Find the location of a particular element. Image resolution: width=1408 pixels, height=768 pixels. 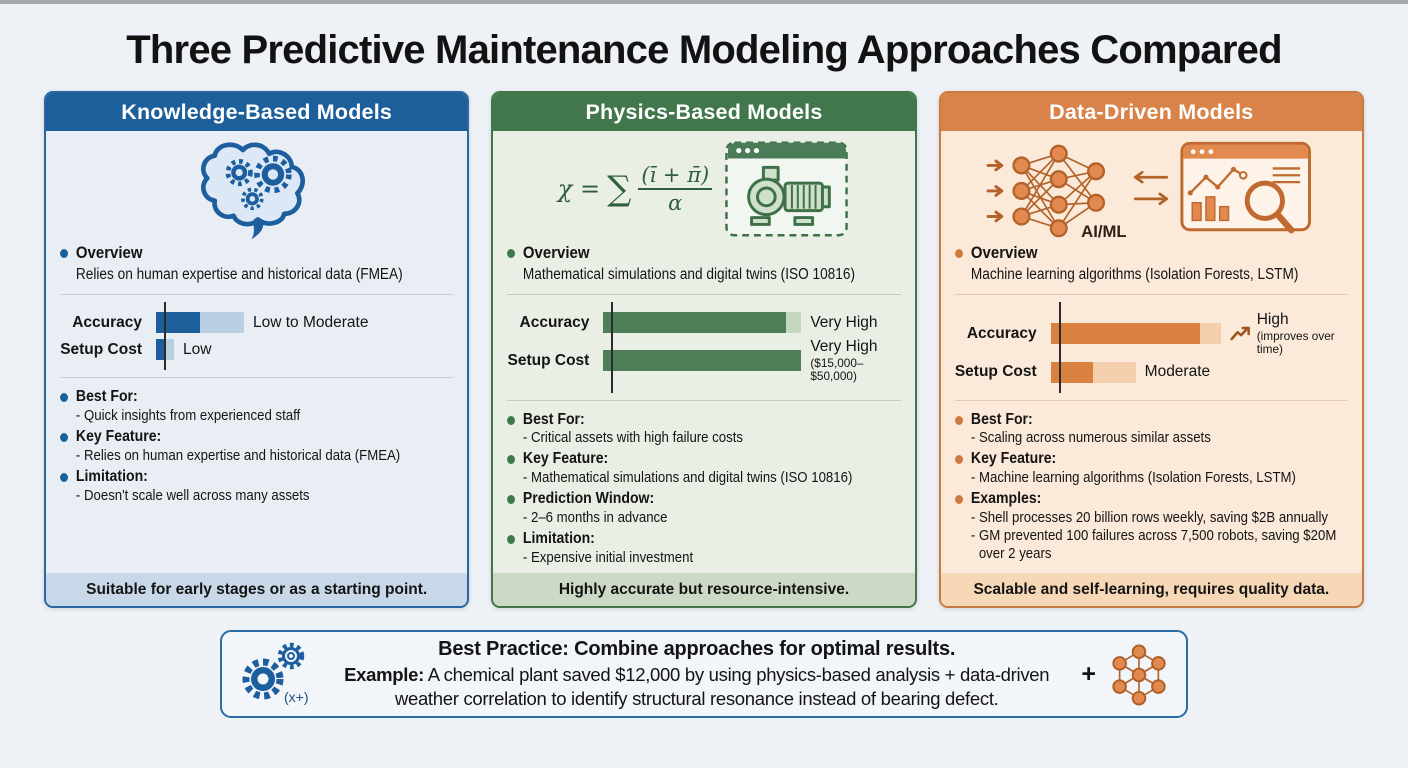

card-footer-note: Highly accurate but resource-intensive. is located at coordinates (704, 589).